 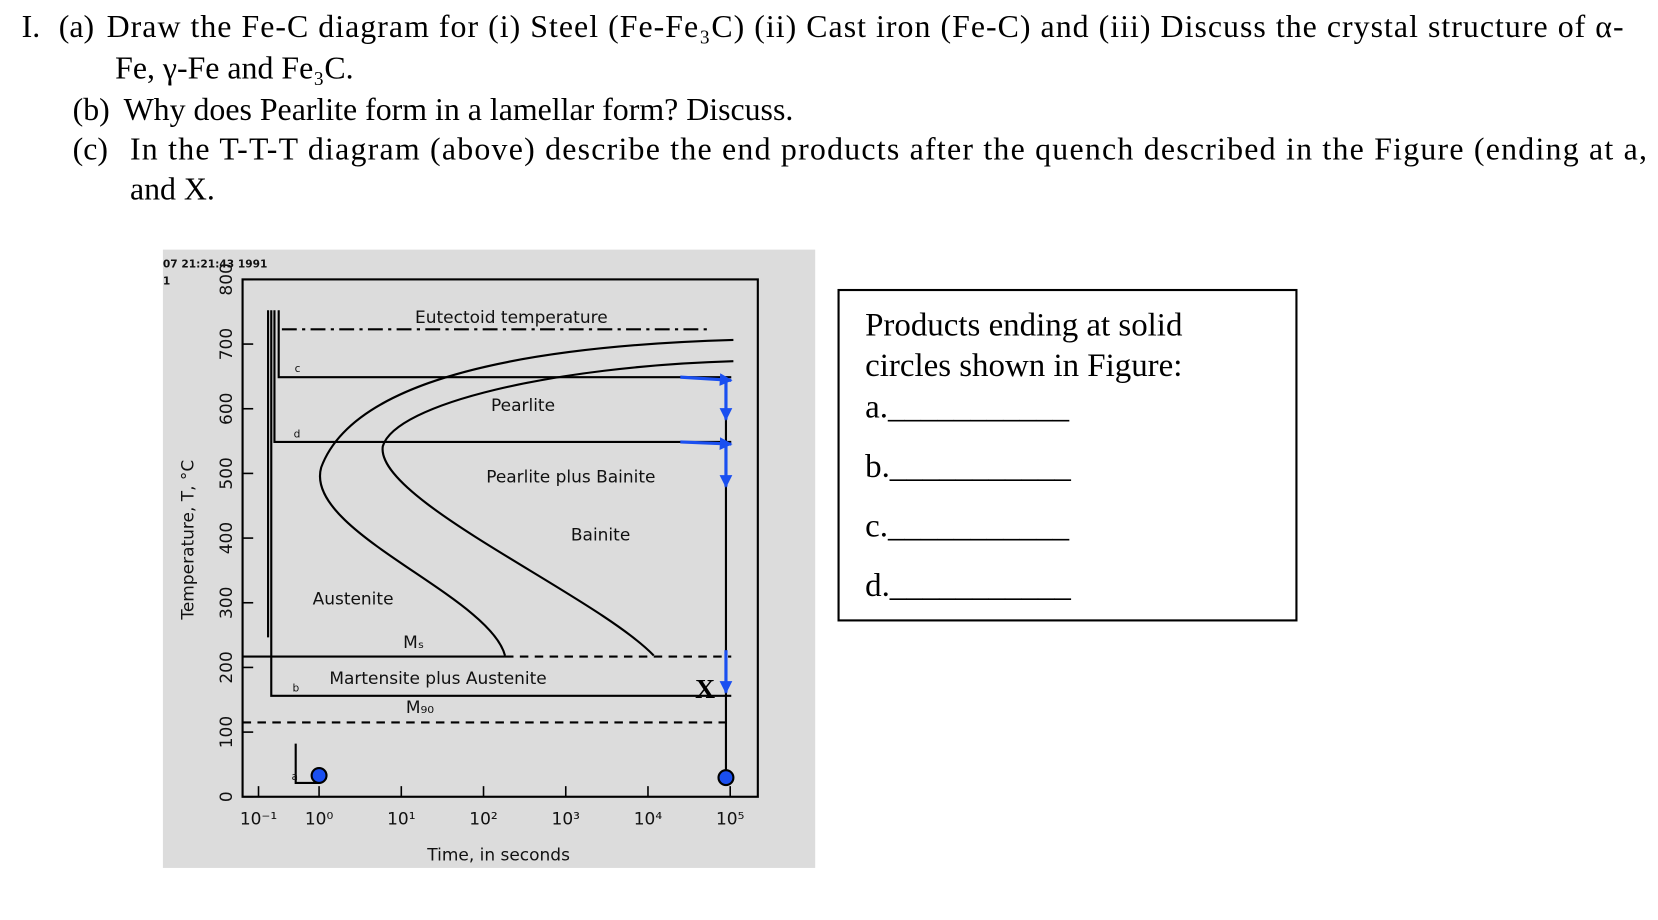 What do you see at coordinates (401, 819) in the screenshot?
I see `x-tick-label: 10¹` at bounding box center [401, 819].